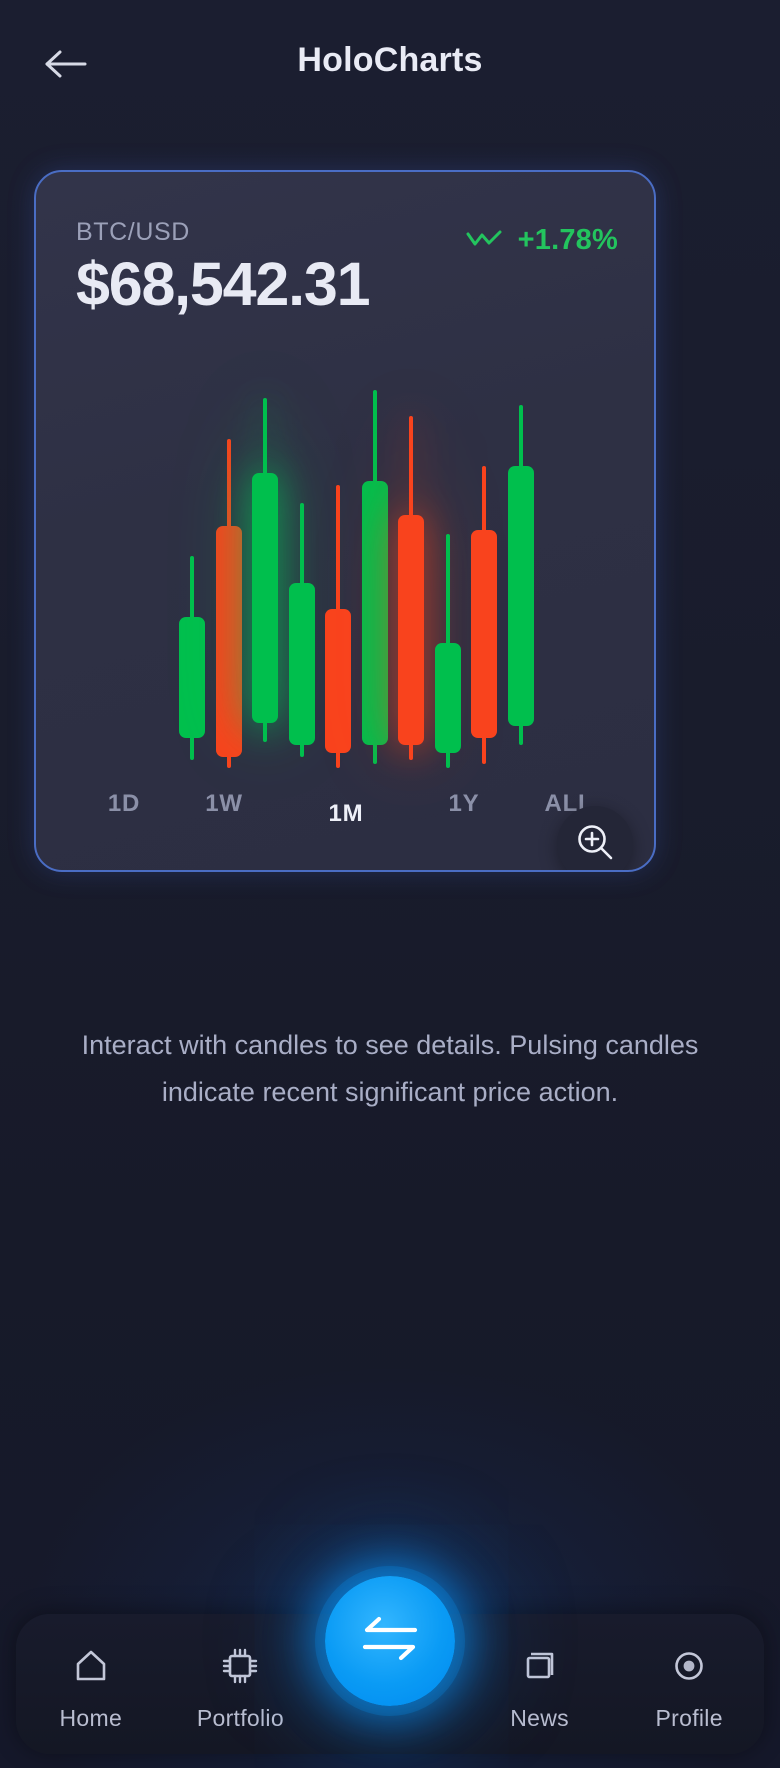 This screenshot has width=780, height=1768. I want to click on nav-item-home: Home, so click(91, 1684).